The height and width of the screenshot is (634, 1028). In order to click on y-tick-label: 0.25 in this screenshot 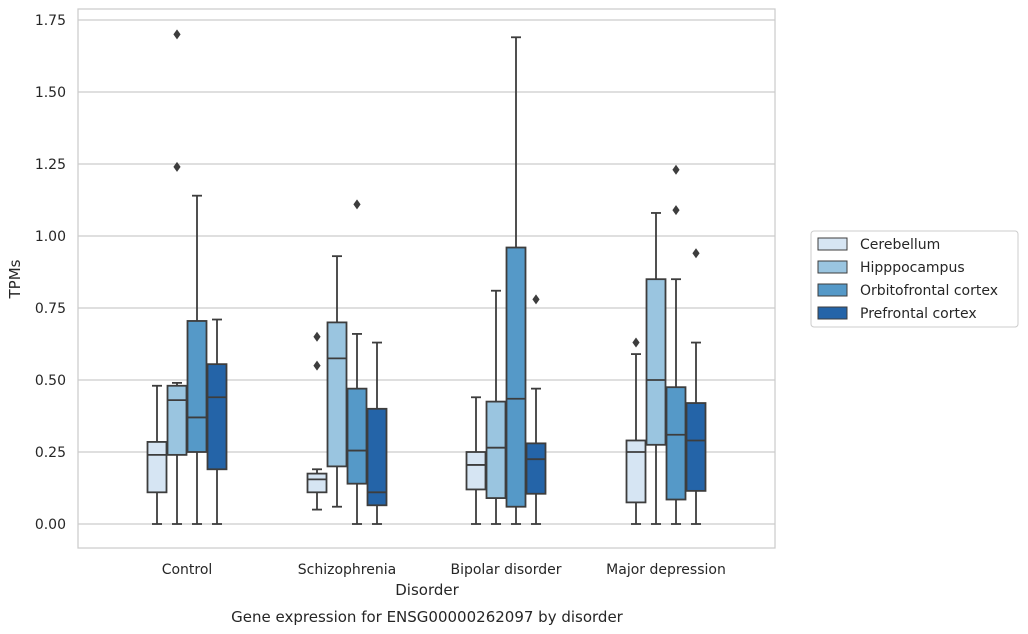, I will do `click(50, 453)`.